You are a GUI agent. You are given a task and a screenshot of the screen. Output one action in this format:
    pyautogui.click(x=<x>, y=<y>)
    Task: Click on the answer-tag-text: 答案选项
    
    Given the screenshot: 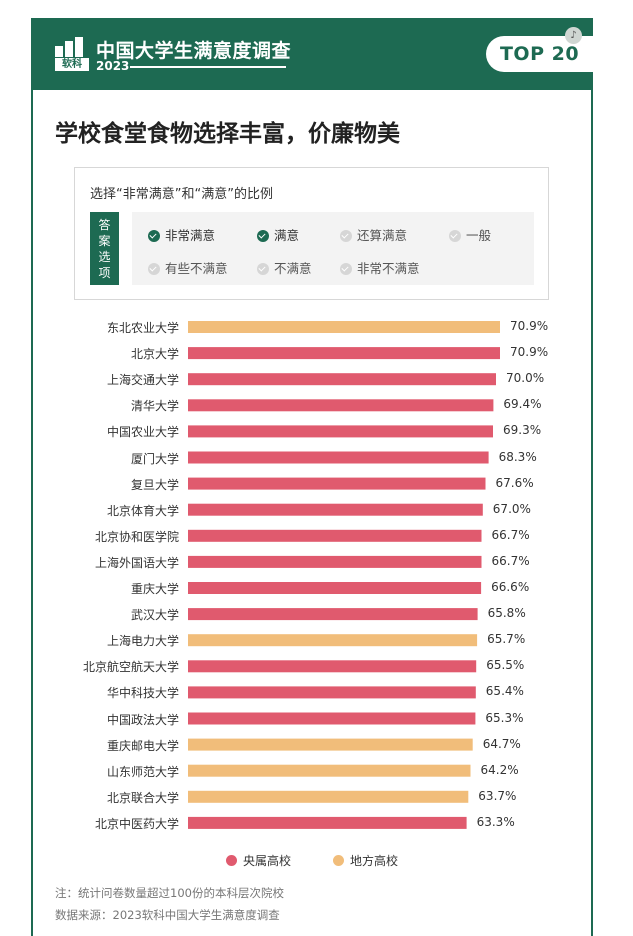 What is the action you would take?
    pyautogui.click(x=104, y=249)
    